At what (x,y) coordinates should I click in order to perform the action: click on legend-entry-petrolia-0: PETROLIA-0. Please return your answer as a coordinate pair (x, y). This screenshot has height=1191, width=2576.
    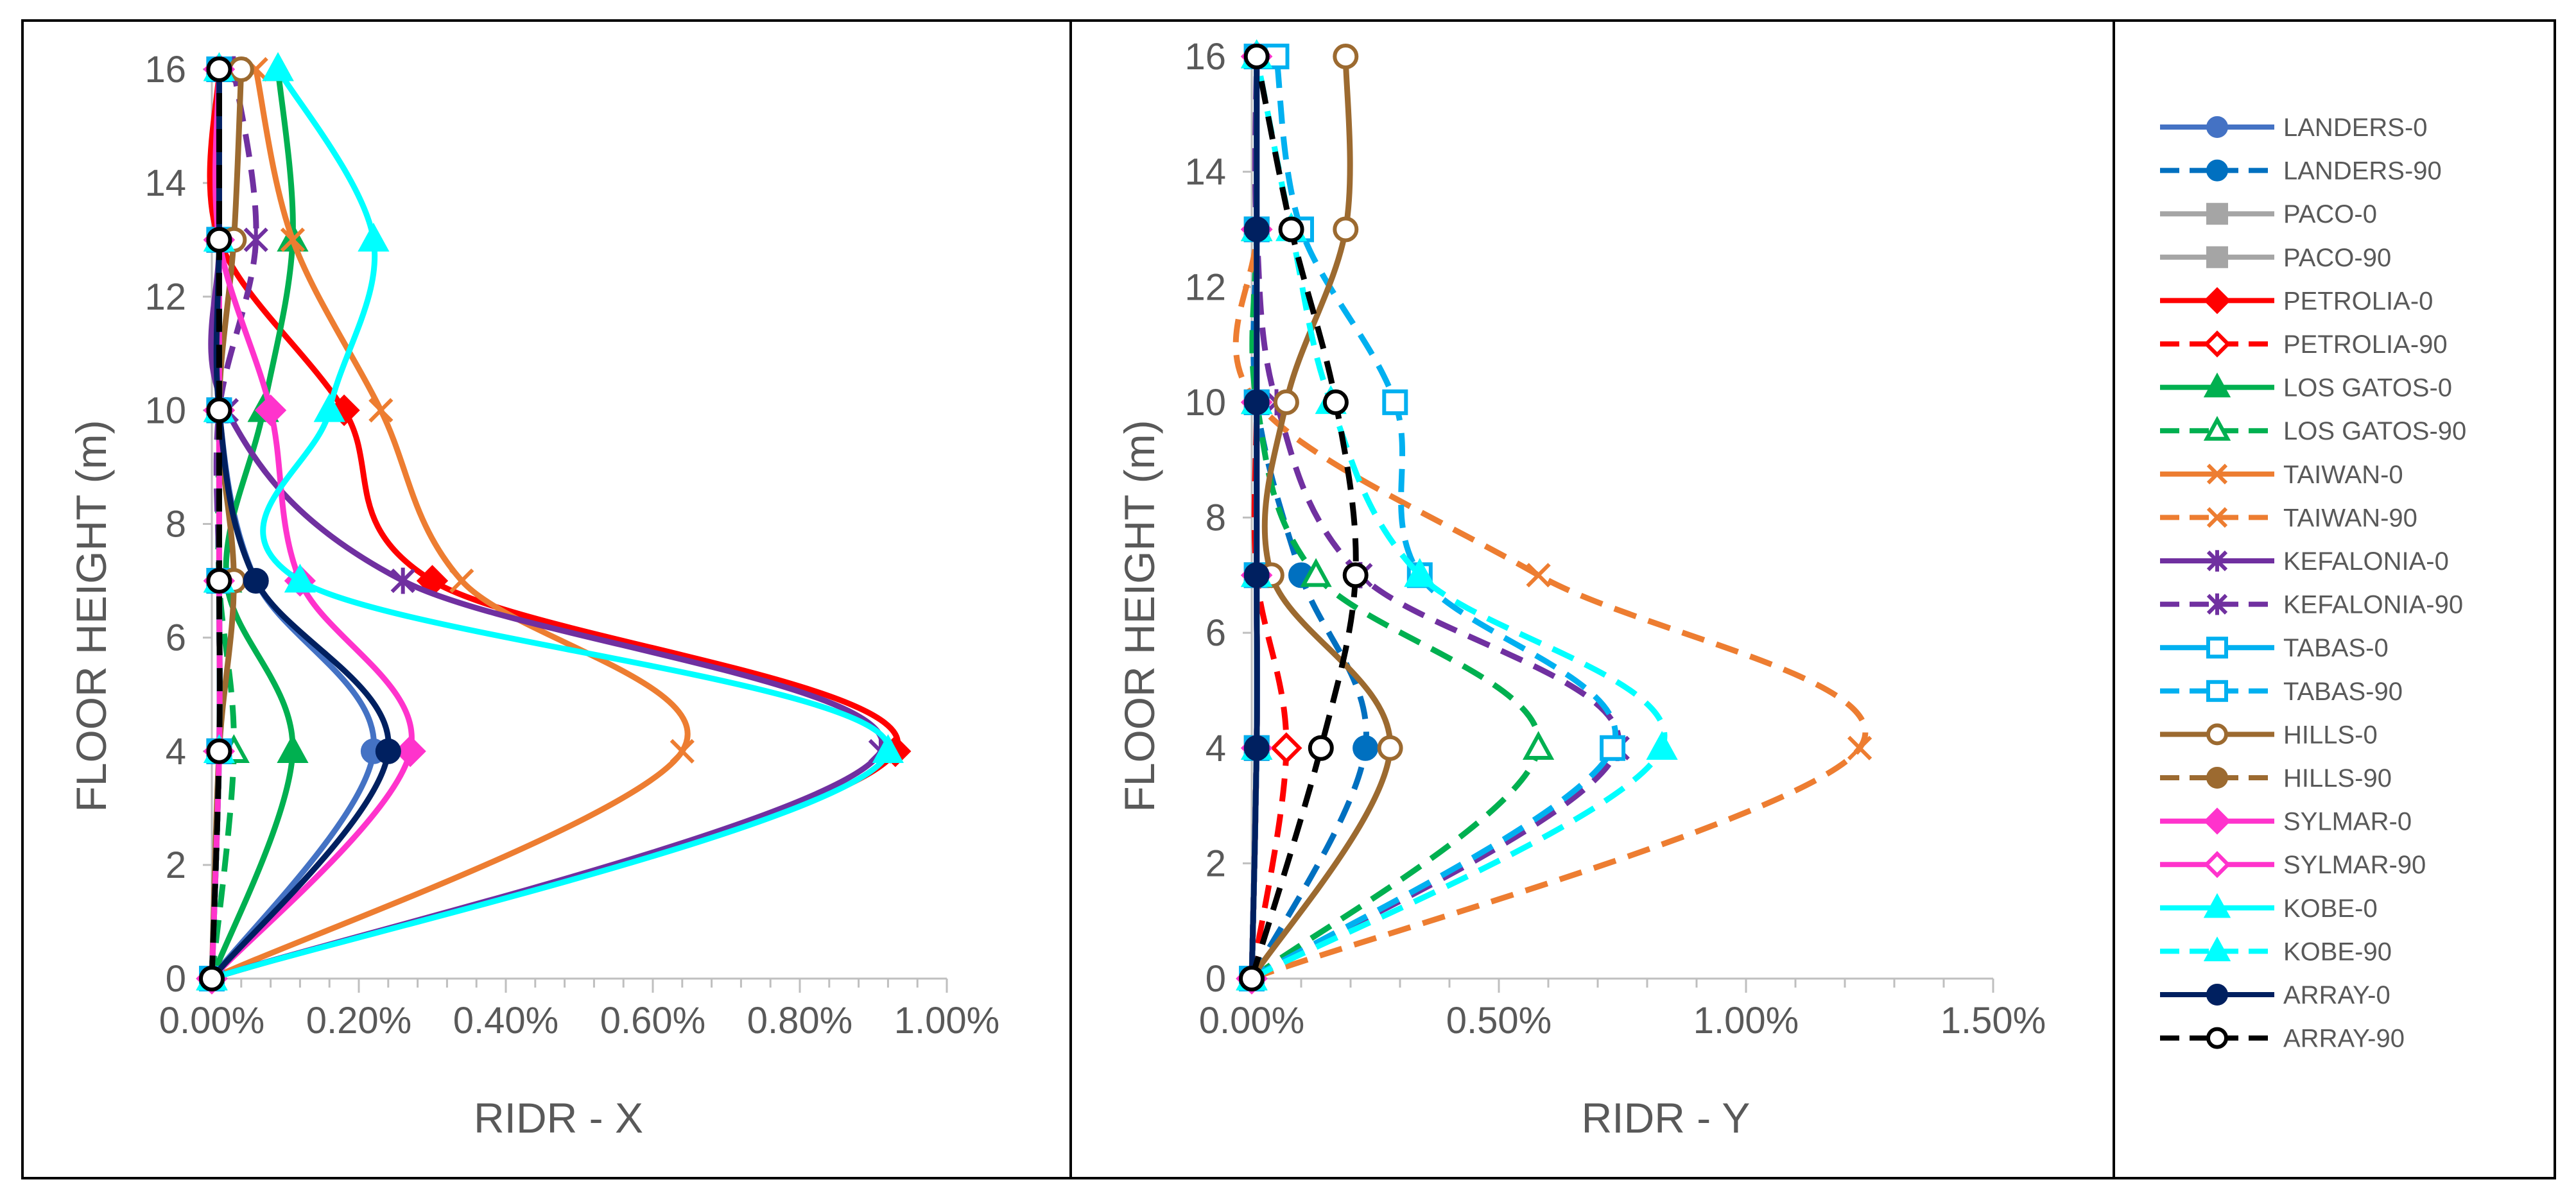
    Looking at the image, I should click on (2297, 301).